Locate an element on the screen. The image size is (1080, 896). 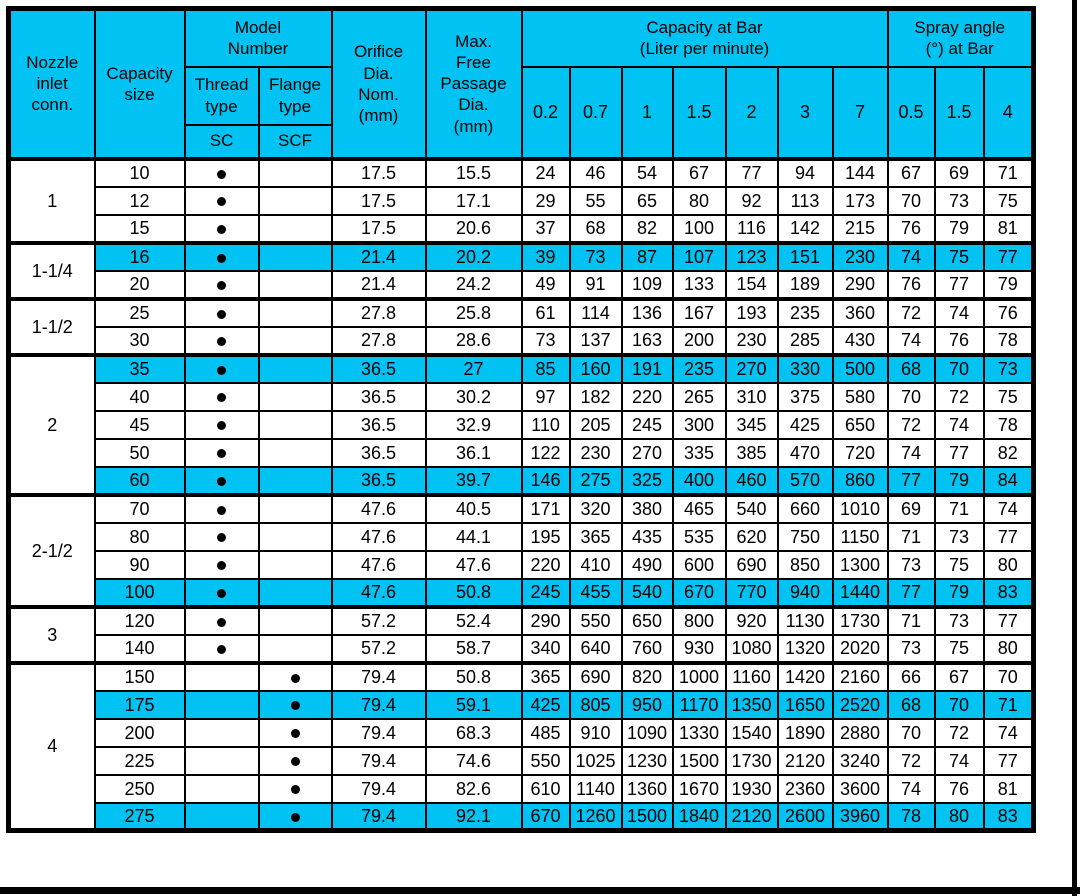
capacity-value-cell: 144 is located at coordinates (860, 172).